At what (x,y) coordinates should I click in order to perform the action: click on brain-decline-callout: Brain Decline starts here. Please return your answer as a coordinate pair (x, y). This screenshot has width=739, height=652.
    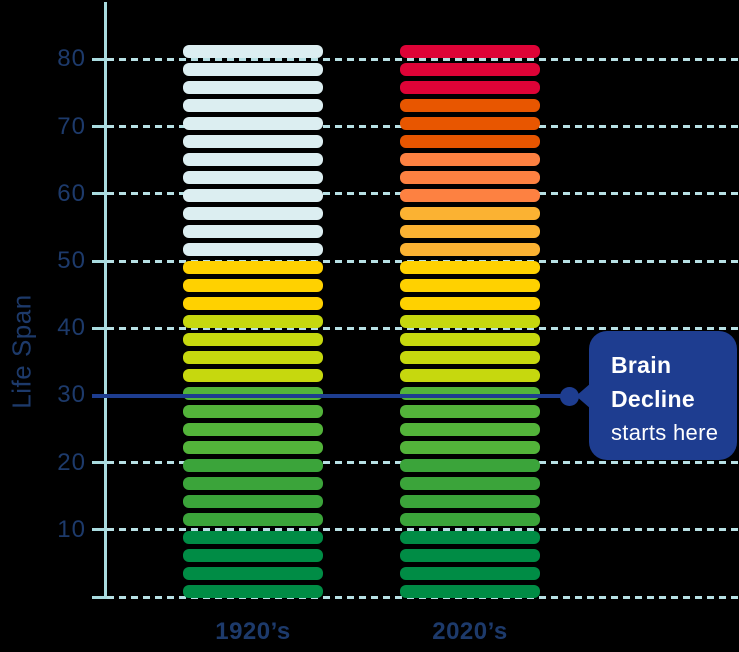
    Looking at the image, I should click on (663, 395).